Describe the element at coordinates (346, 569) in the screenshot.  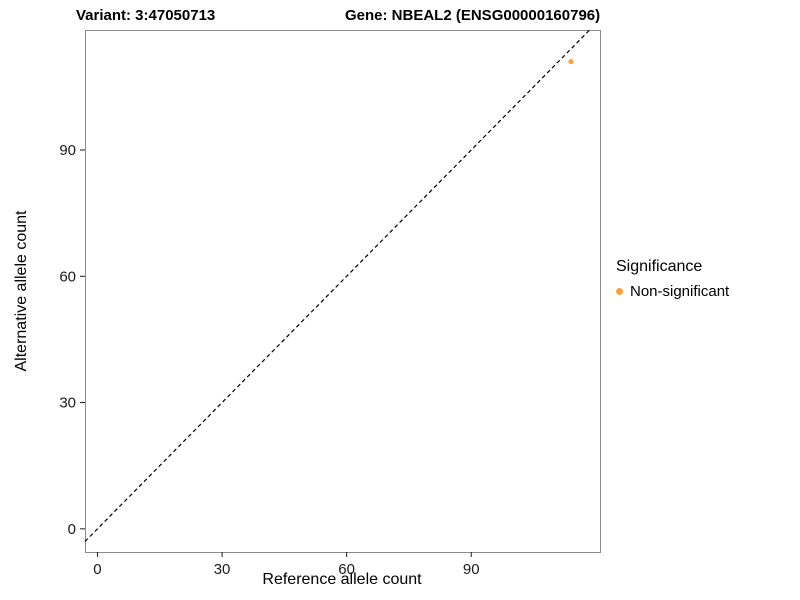
I see `x-tick-label: 60` at that location.